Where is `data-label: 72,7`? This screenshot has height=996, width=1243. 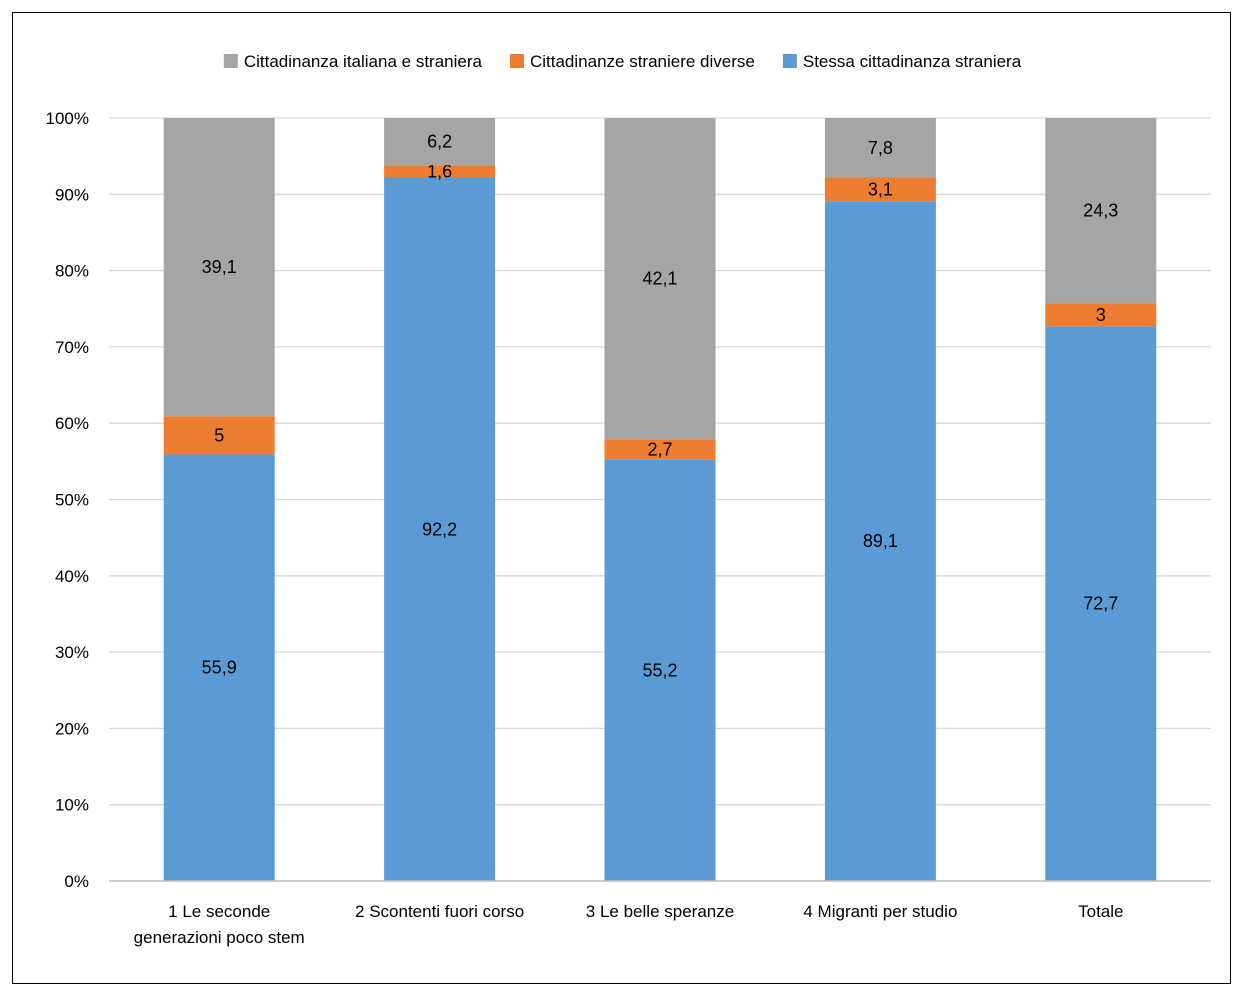
data-label: 72,7 is located at coordinates (1100, 604).